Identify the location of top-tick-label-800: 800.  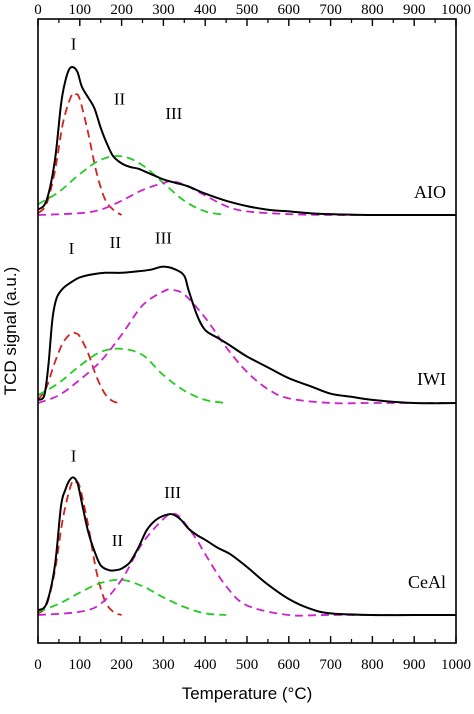
(372, 10).